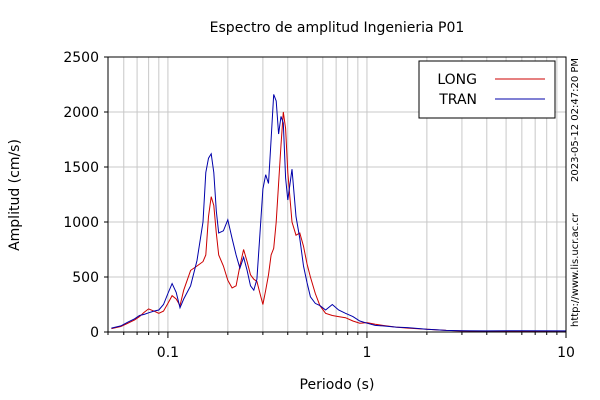 This screenshot has height=400, width=600. Describe the element at coordinates (341, 346) in the screenshot. I see `x-axis: 0.1 1 10` at that location.